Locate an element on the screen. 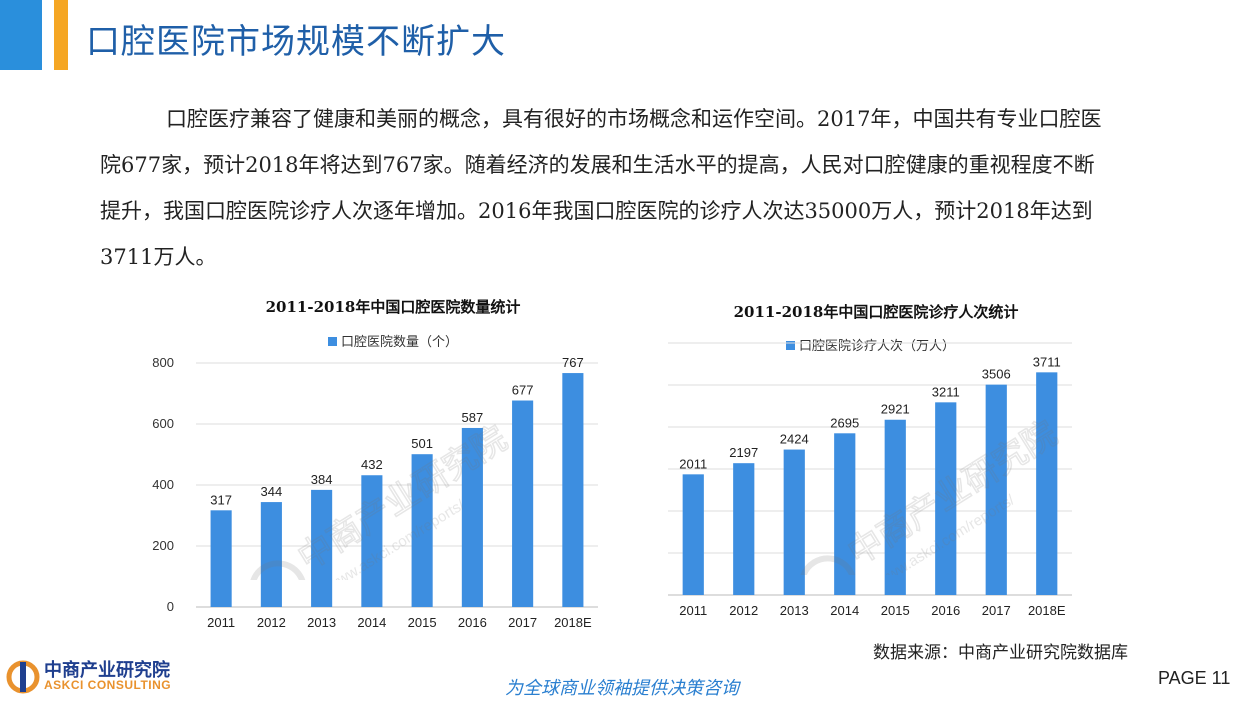  logo-en-text: ASKCI CONSULTING is located at coordinates (108, 685).